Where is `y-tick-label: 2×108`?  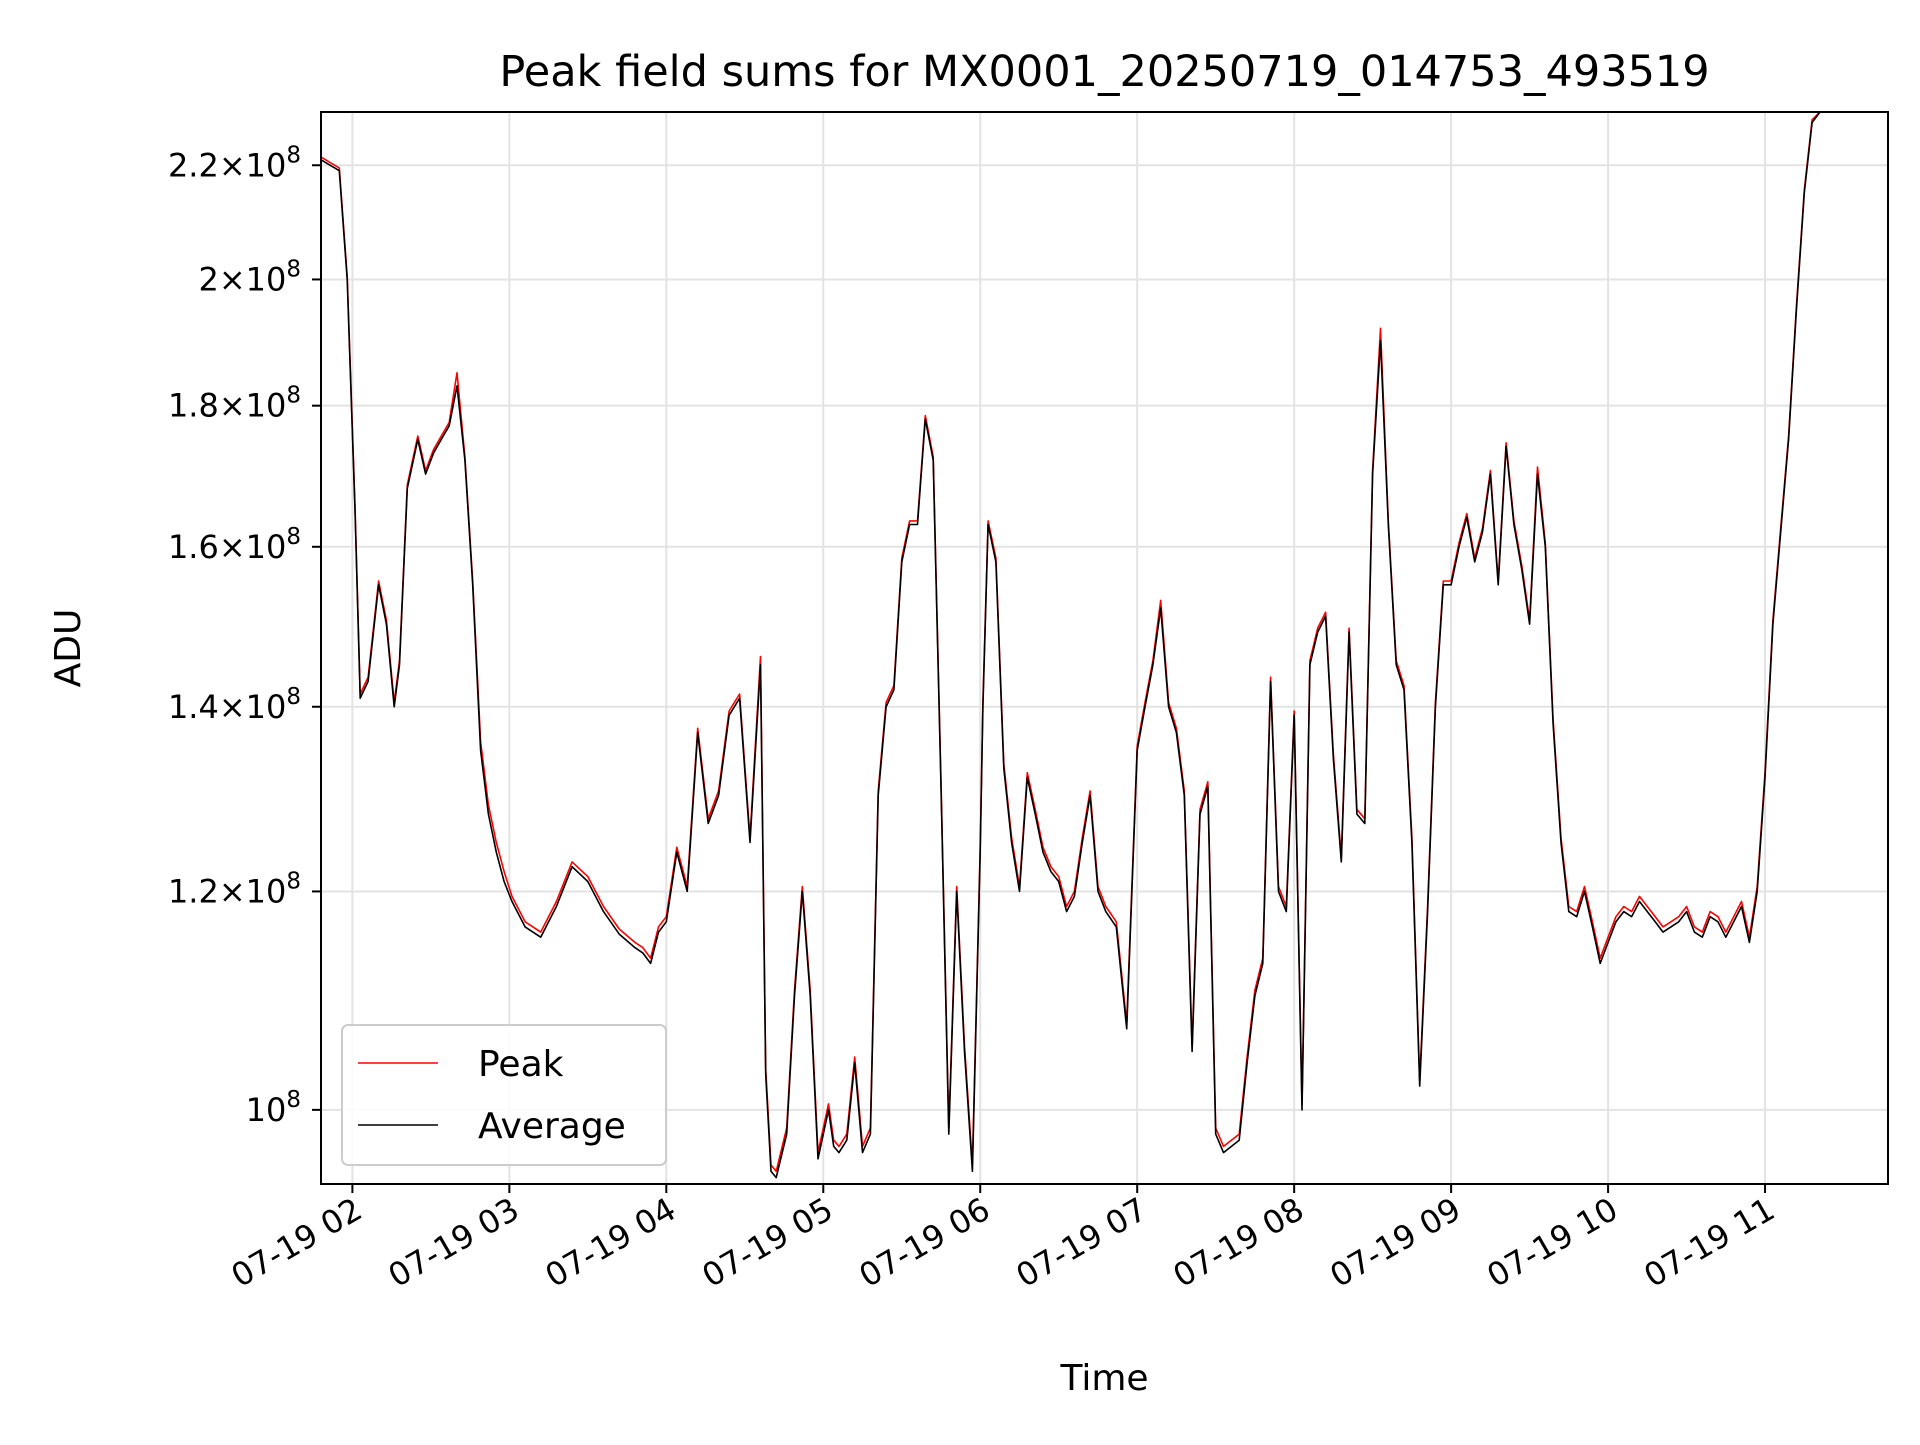
y-tick-label: 2×108 is located at coordinates (249, 277).